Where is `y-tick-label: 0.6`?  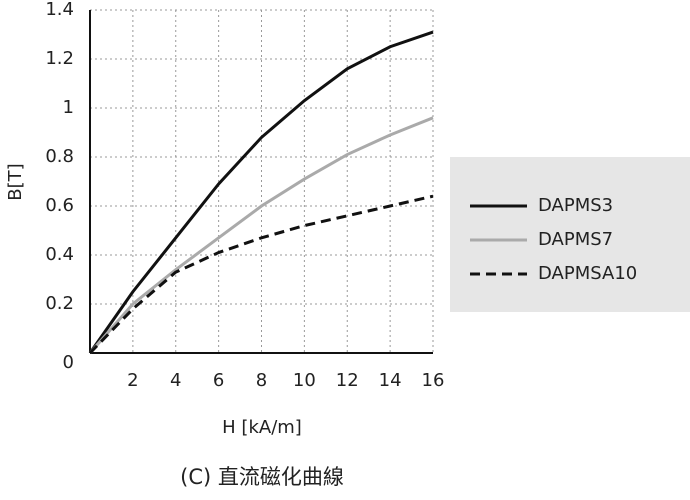
y-tick-label: 0.6 is located at coordinates (59, 205).